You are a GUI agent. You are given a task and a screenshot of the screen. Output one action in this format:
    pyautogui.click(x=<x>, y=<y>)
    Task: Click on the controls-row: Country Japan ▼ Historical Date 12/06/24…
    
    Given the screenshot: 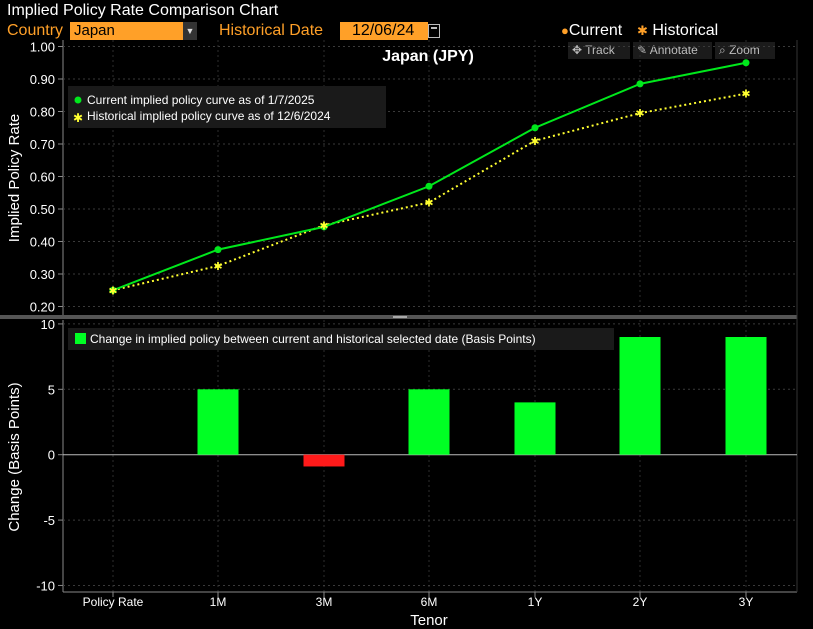 What is the action you would take?
    pyautogui.click(x=406, y=32)
    